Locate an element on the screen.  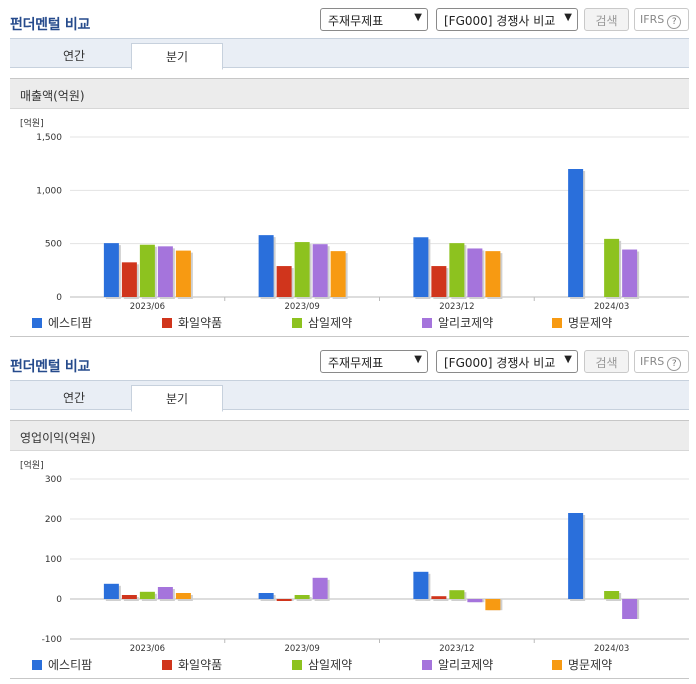
y-tick-label: -100 is located at coordinates (52, 640).